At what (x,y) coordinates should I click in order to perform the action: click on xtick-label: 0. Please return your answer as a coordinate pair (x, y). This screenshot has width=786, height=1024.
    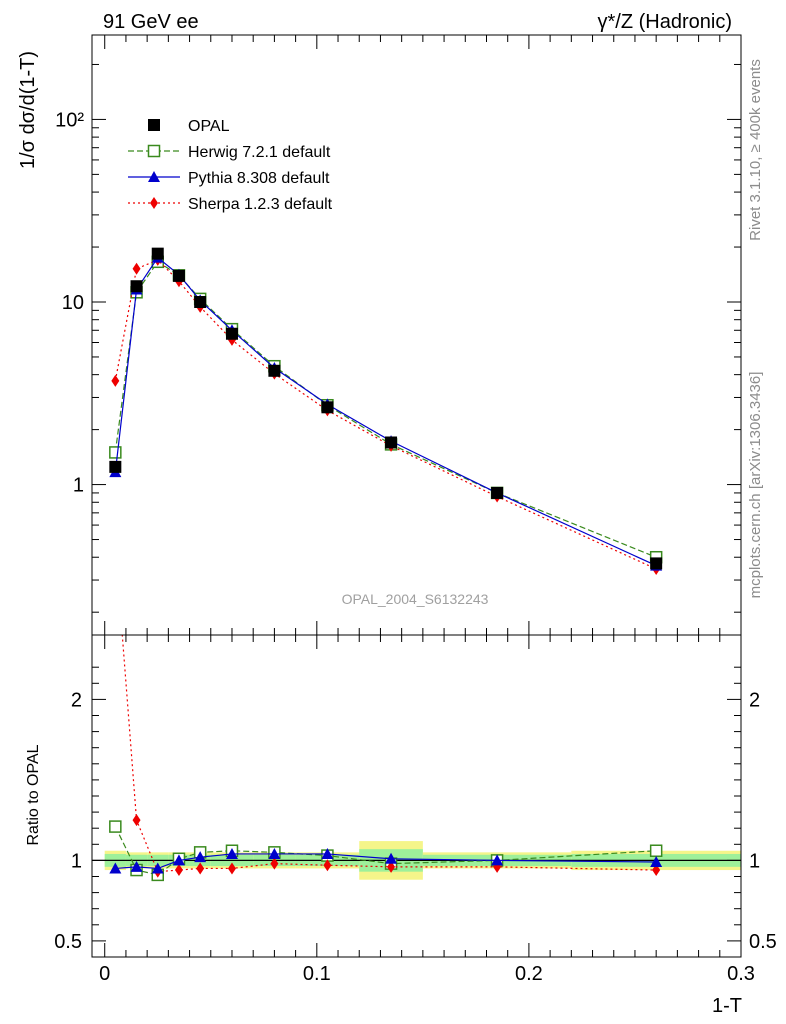
    Looking at the image, I should click on (104, 974).